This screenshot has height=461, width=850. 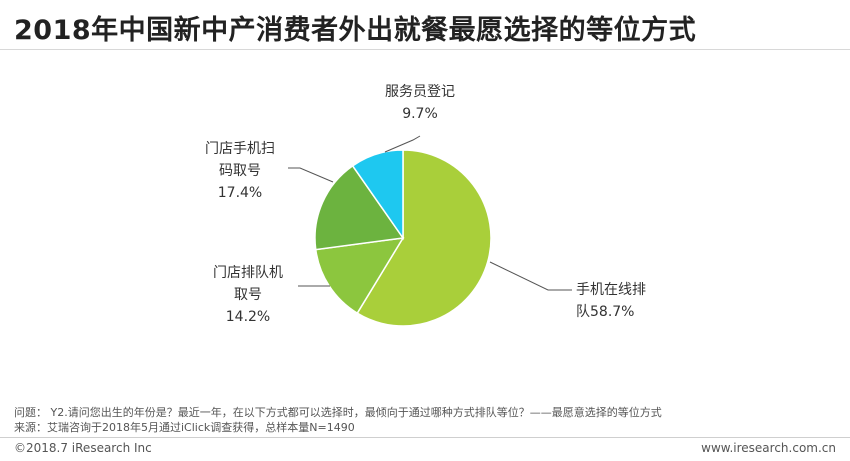 I want to click on website-link: www.iresearch.com.cn, so click(x=768, y=448).